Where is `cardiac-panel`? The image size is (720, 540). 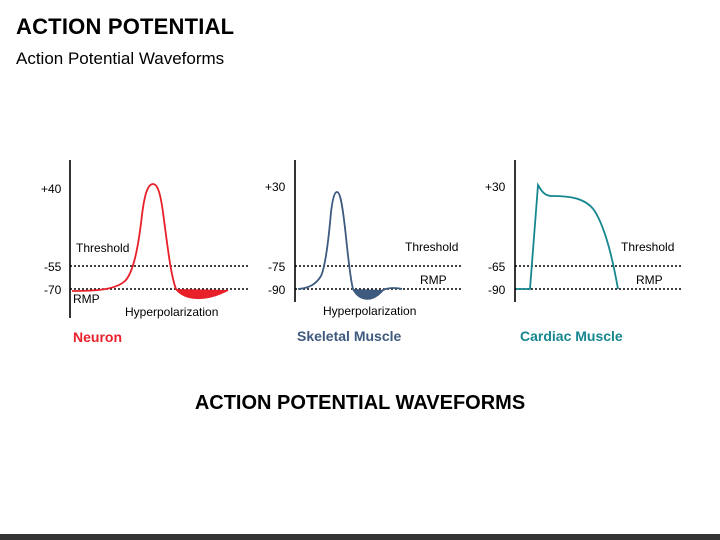
cardiac-panel is located at coordinates (598, 231).